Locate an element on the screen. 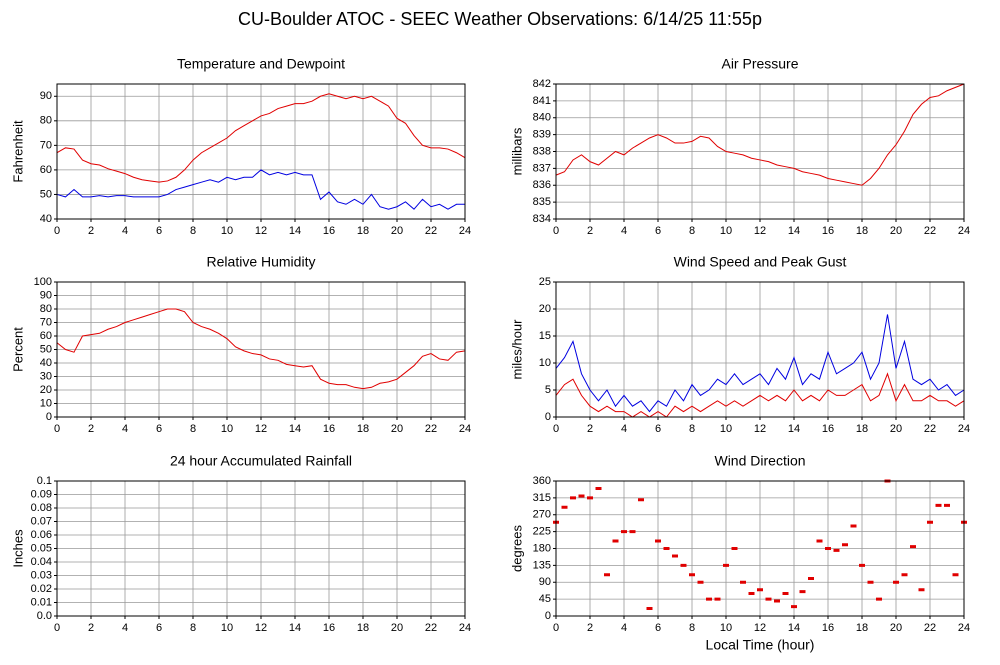  y-tick-label: 180 is located at coordinates (542, 548).